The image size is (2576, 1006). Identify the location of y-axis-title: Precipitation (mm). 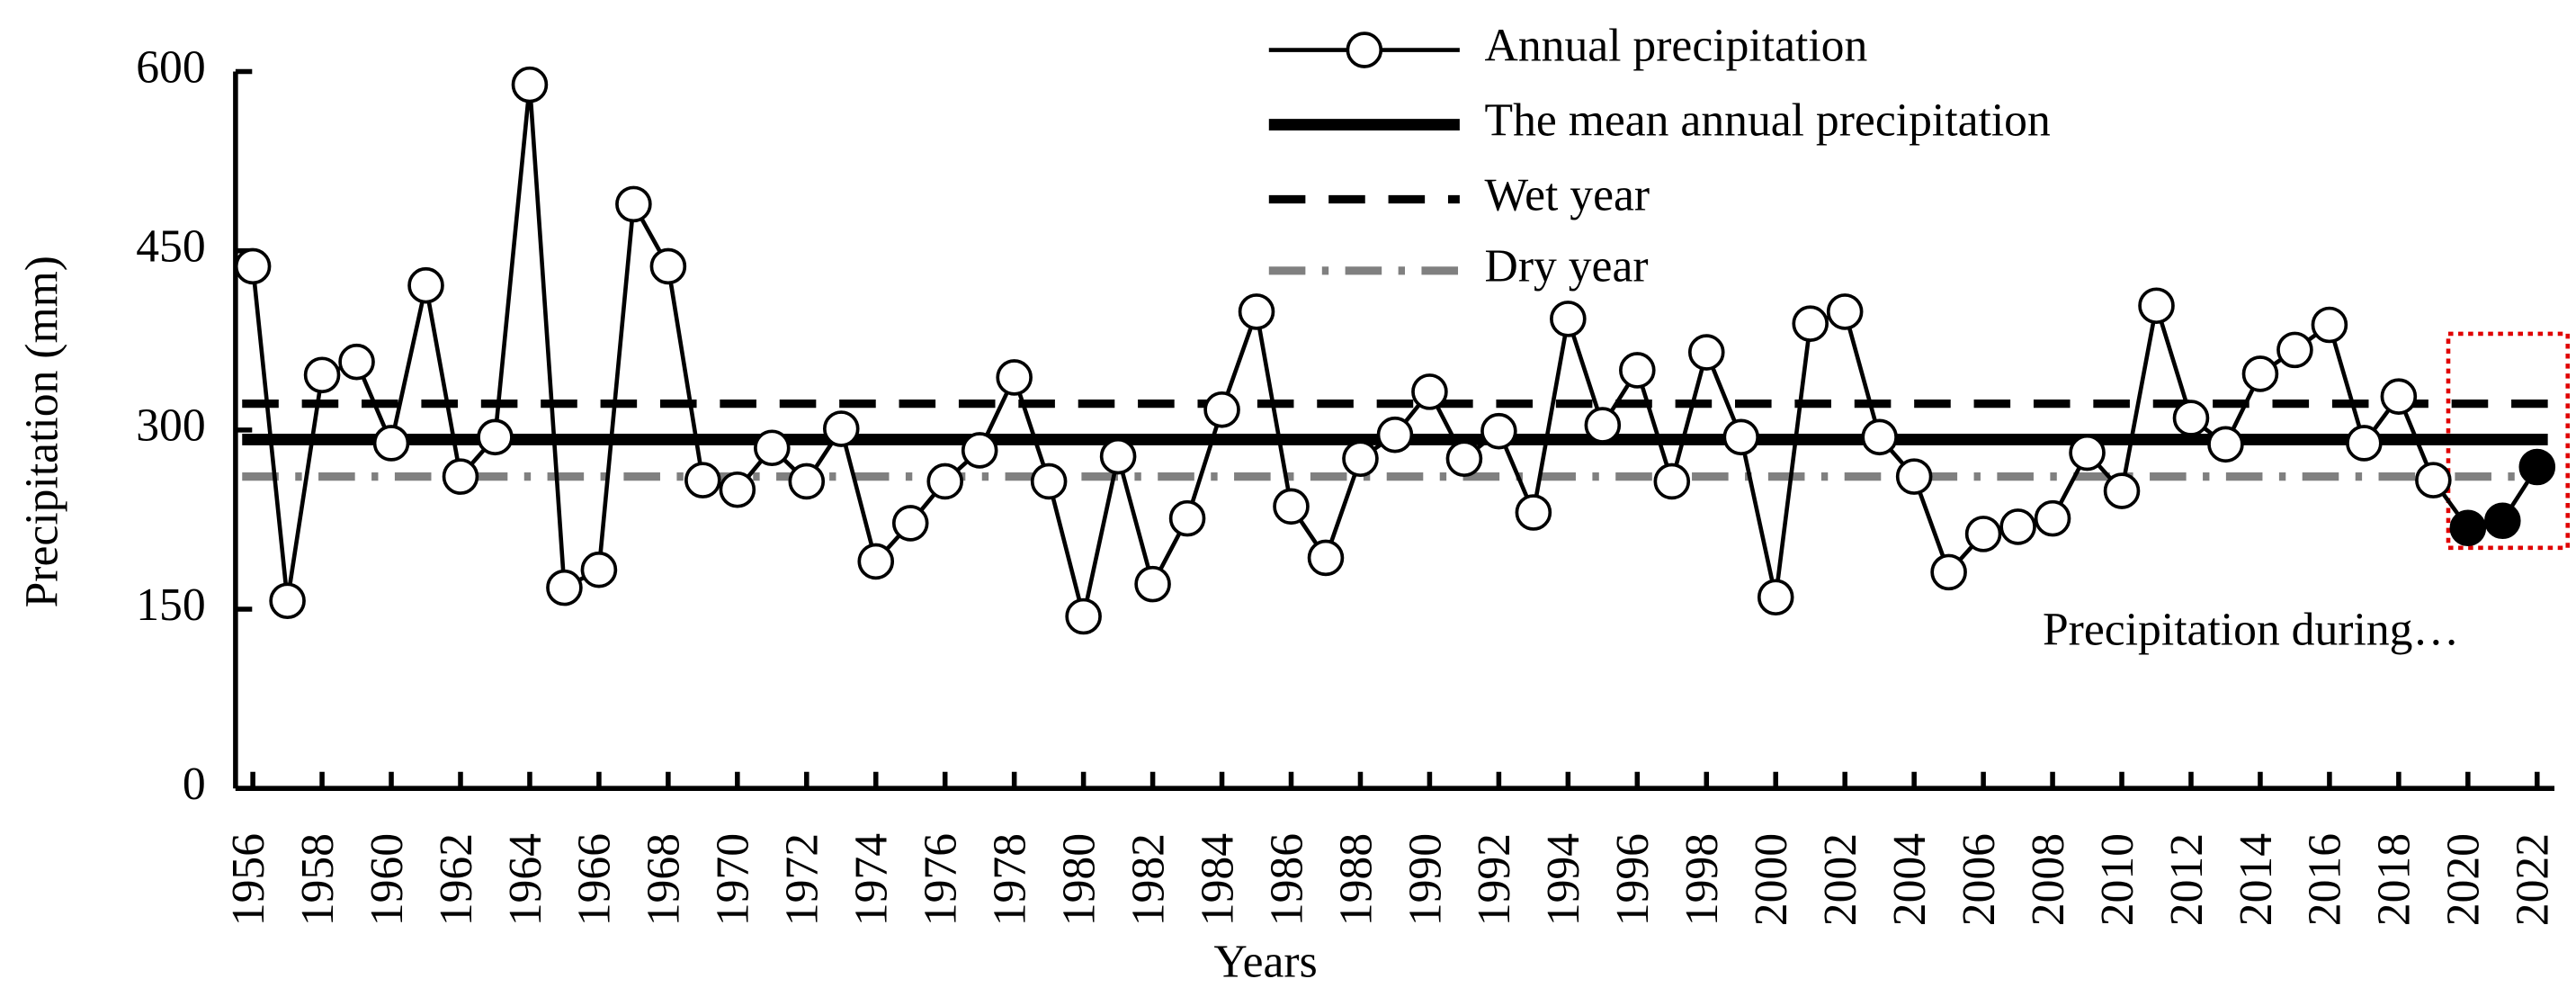
(41, 432).